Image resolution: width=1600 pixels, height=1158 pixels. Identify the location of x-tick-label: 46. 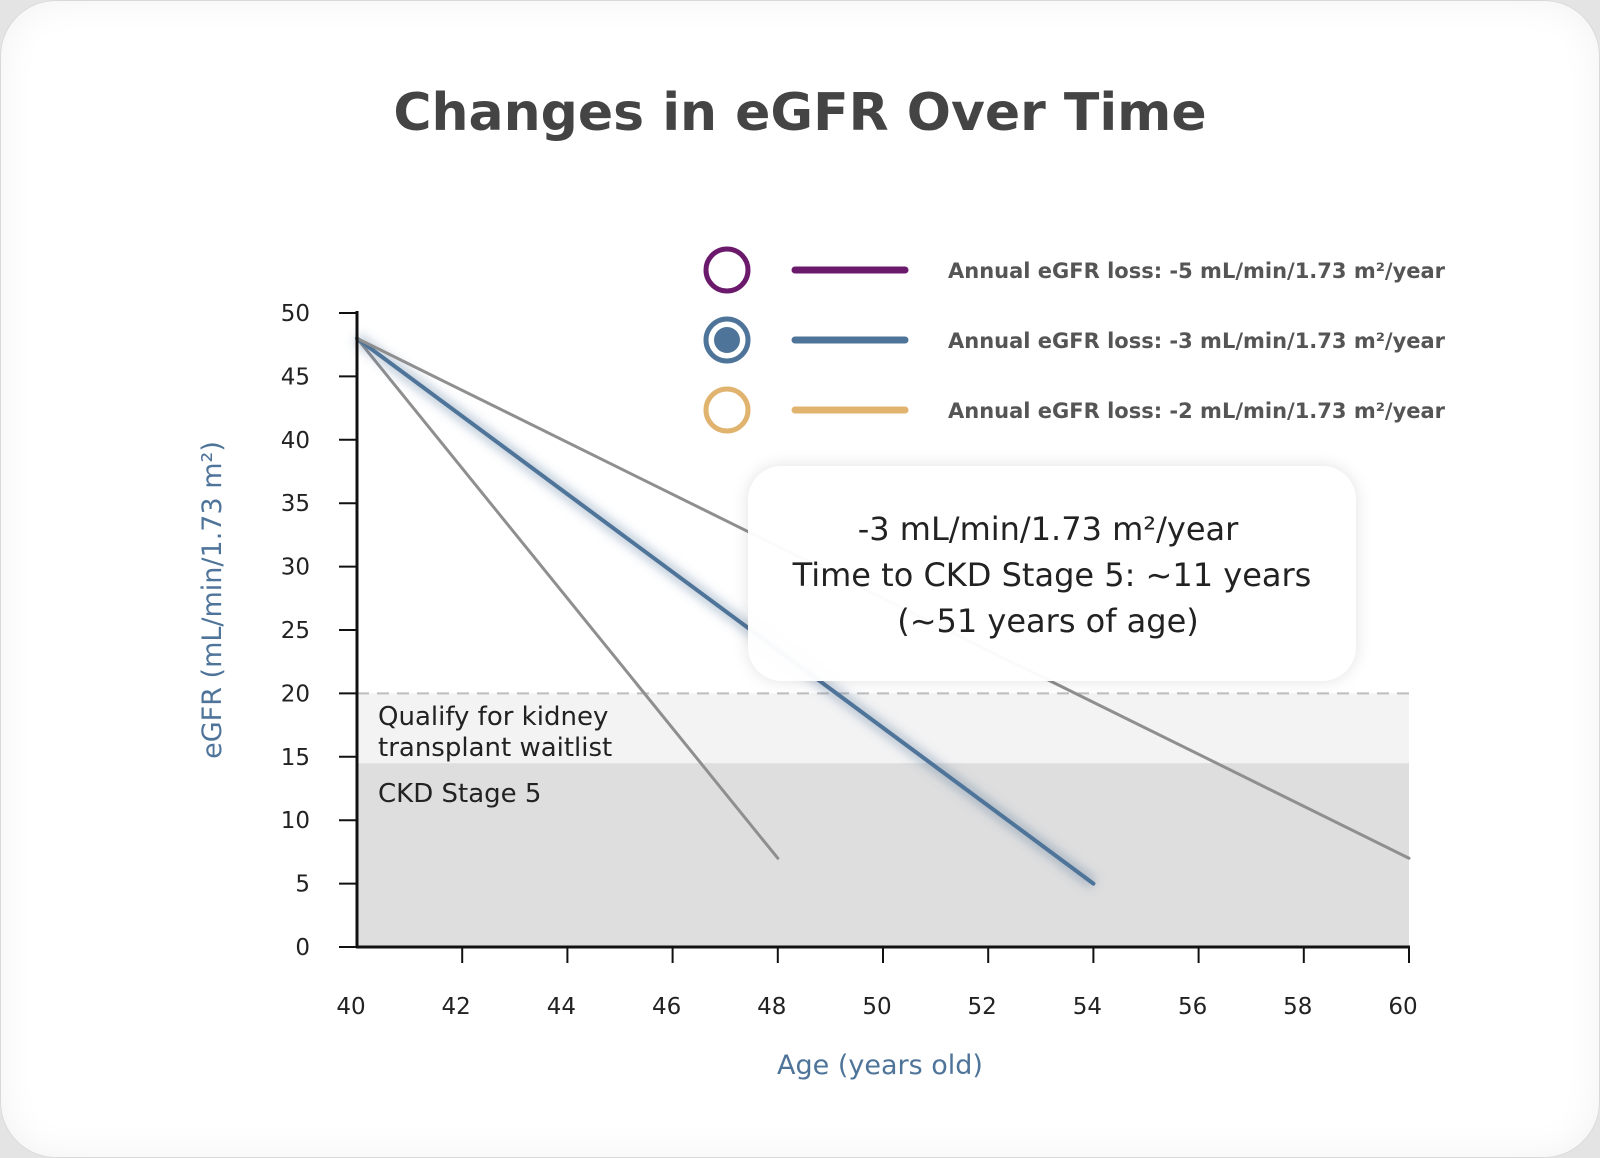
(666, 1007).